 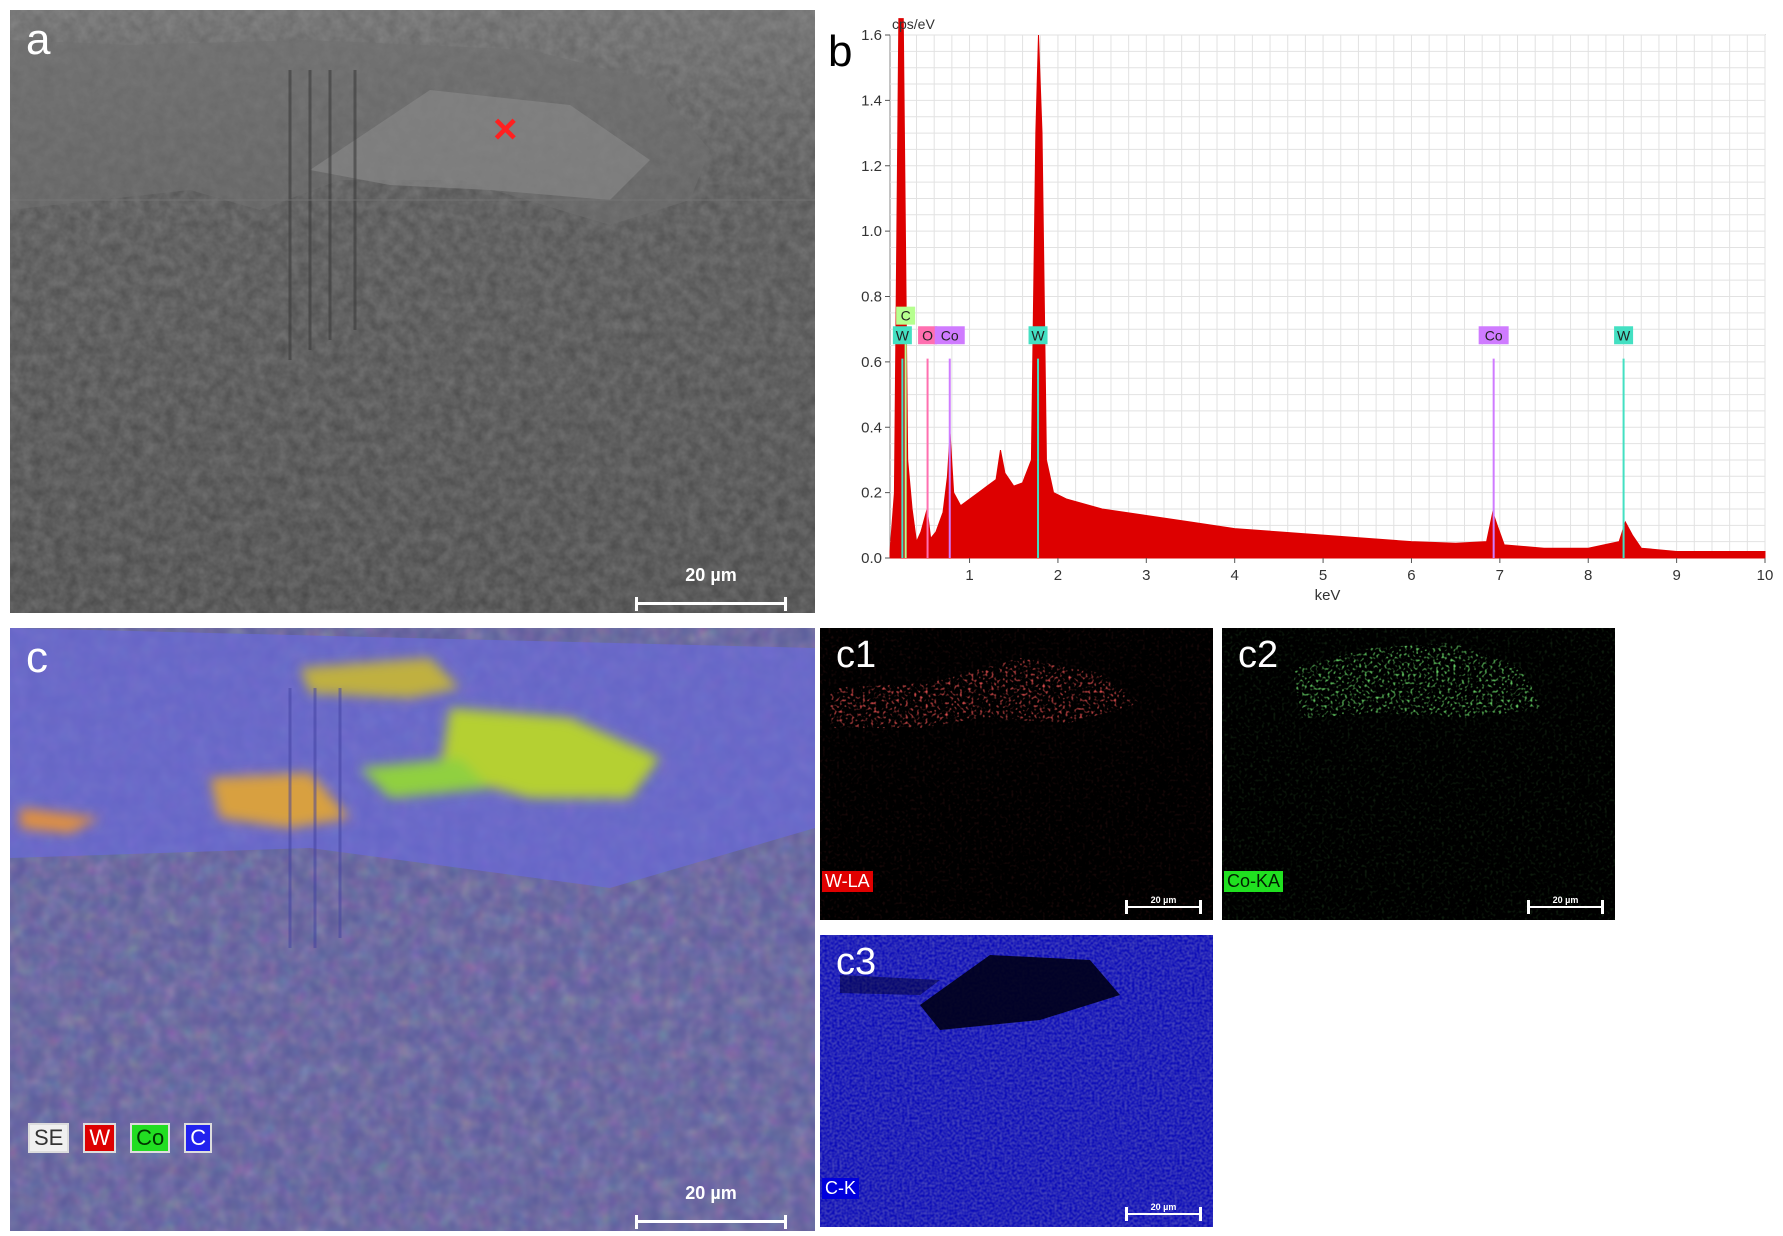 I want to click on scale-bar-c: 20 µm, so click(x=711, y=1206).